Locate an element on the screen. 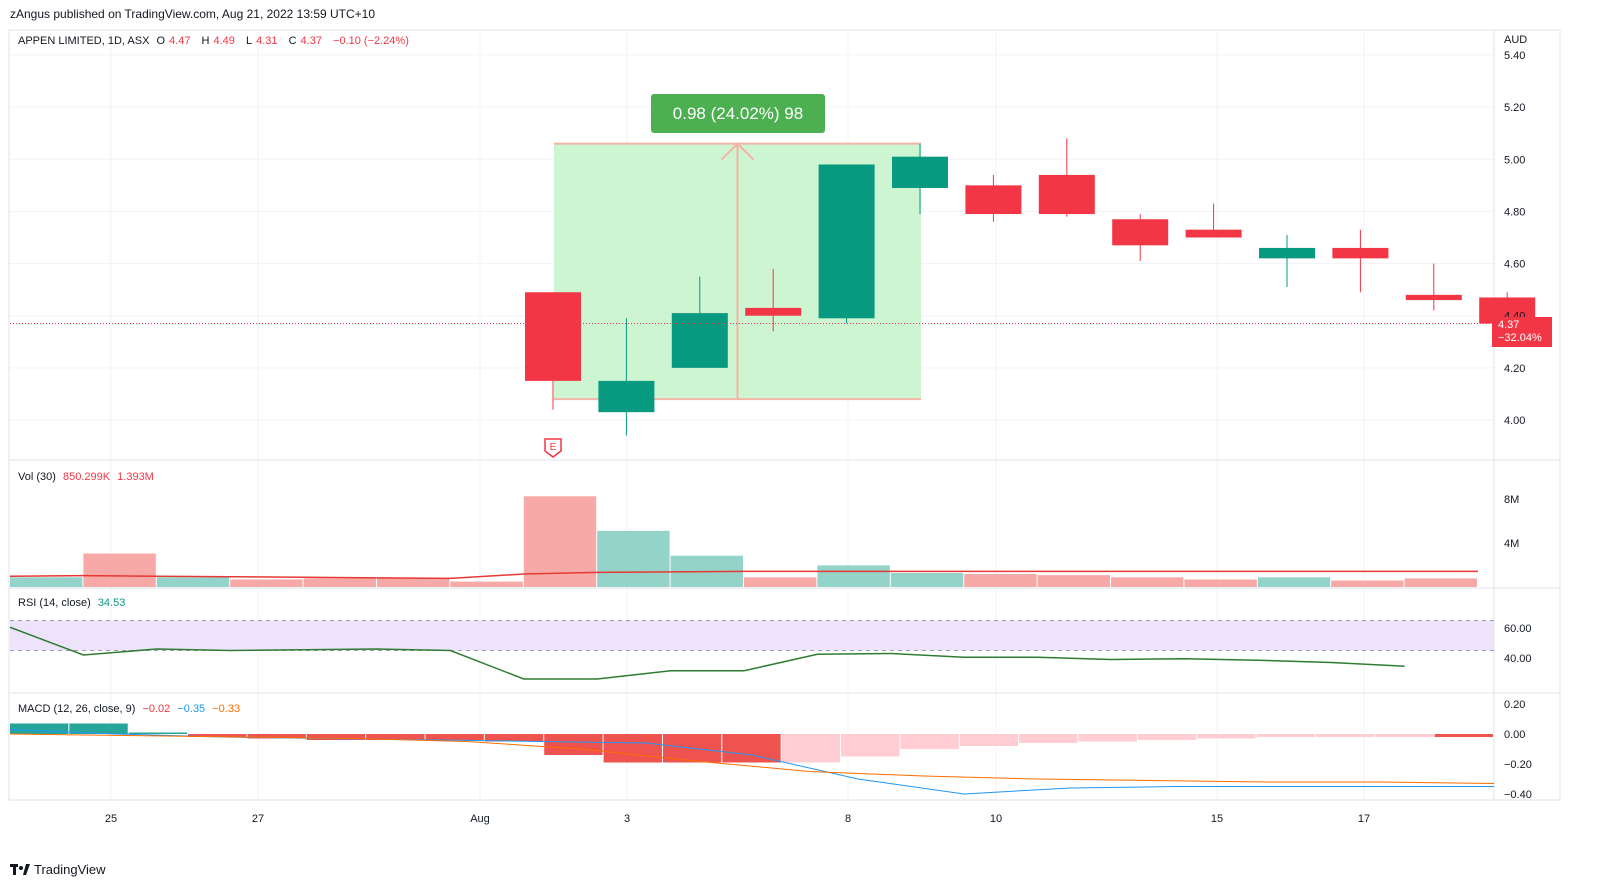 The image size is (1607, 888). y-tick-label: 4.00 is located at coordinates (1514, 421).